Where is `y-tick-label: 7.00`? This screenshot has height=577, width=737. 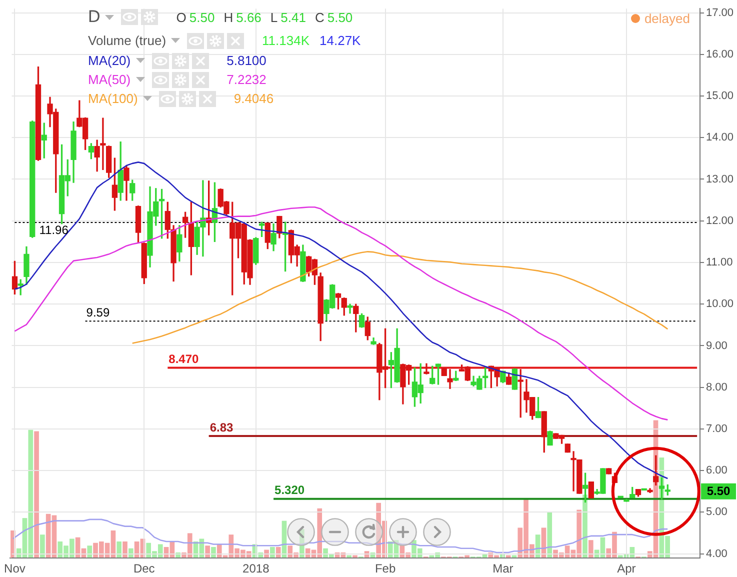
y-tick-label: 7.00 is located at coordinates (717, 429).